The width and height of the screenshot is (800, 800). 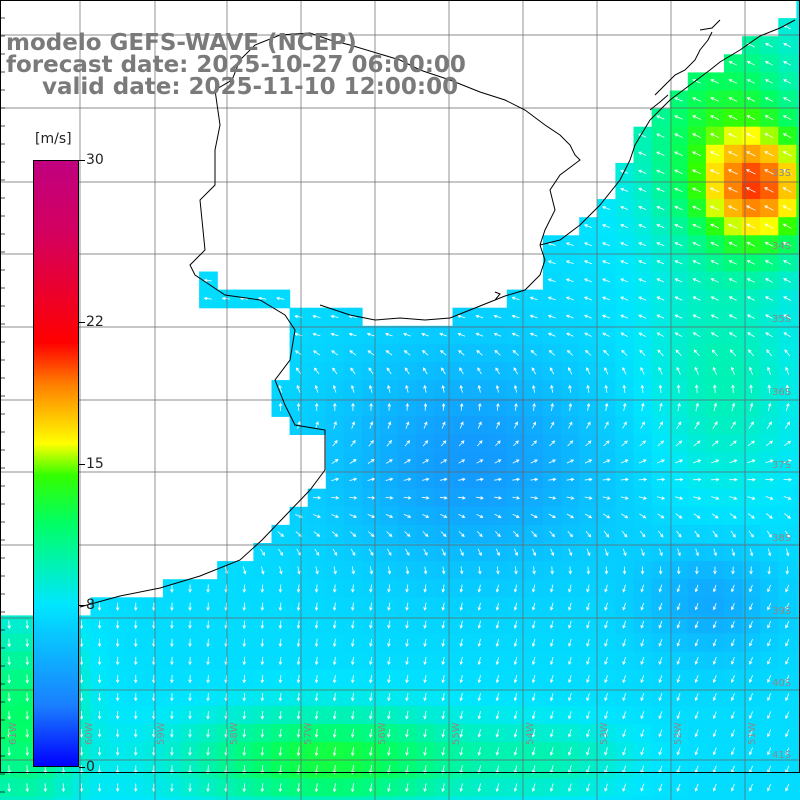 What do you see at coordinates (90, 605) in the screenshot?
I see `colorbar-tick-label: 8` at bounding box center [90, 605].